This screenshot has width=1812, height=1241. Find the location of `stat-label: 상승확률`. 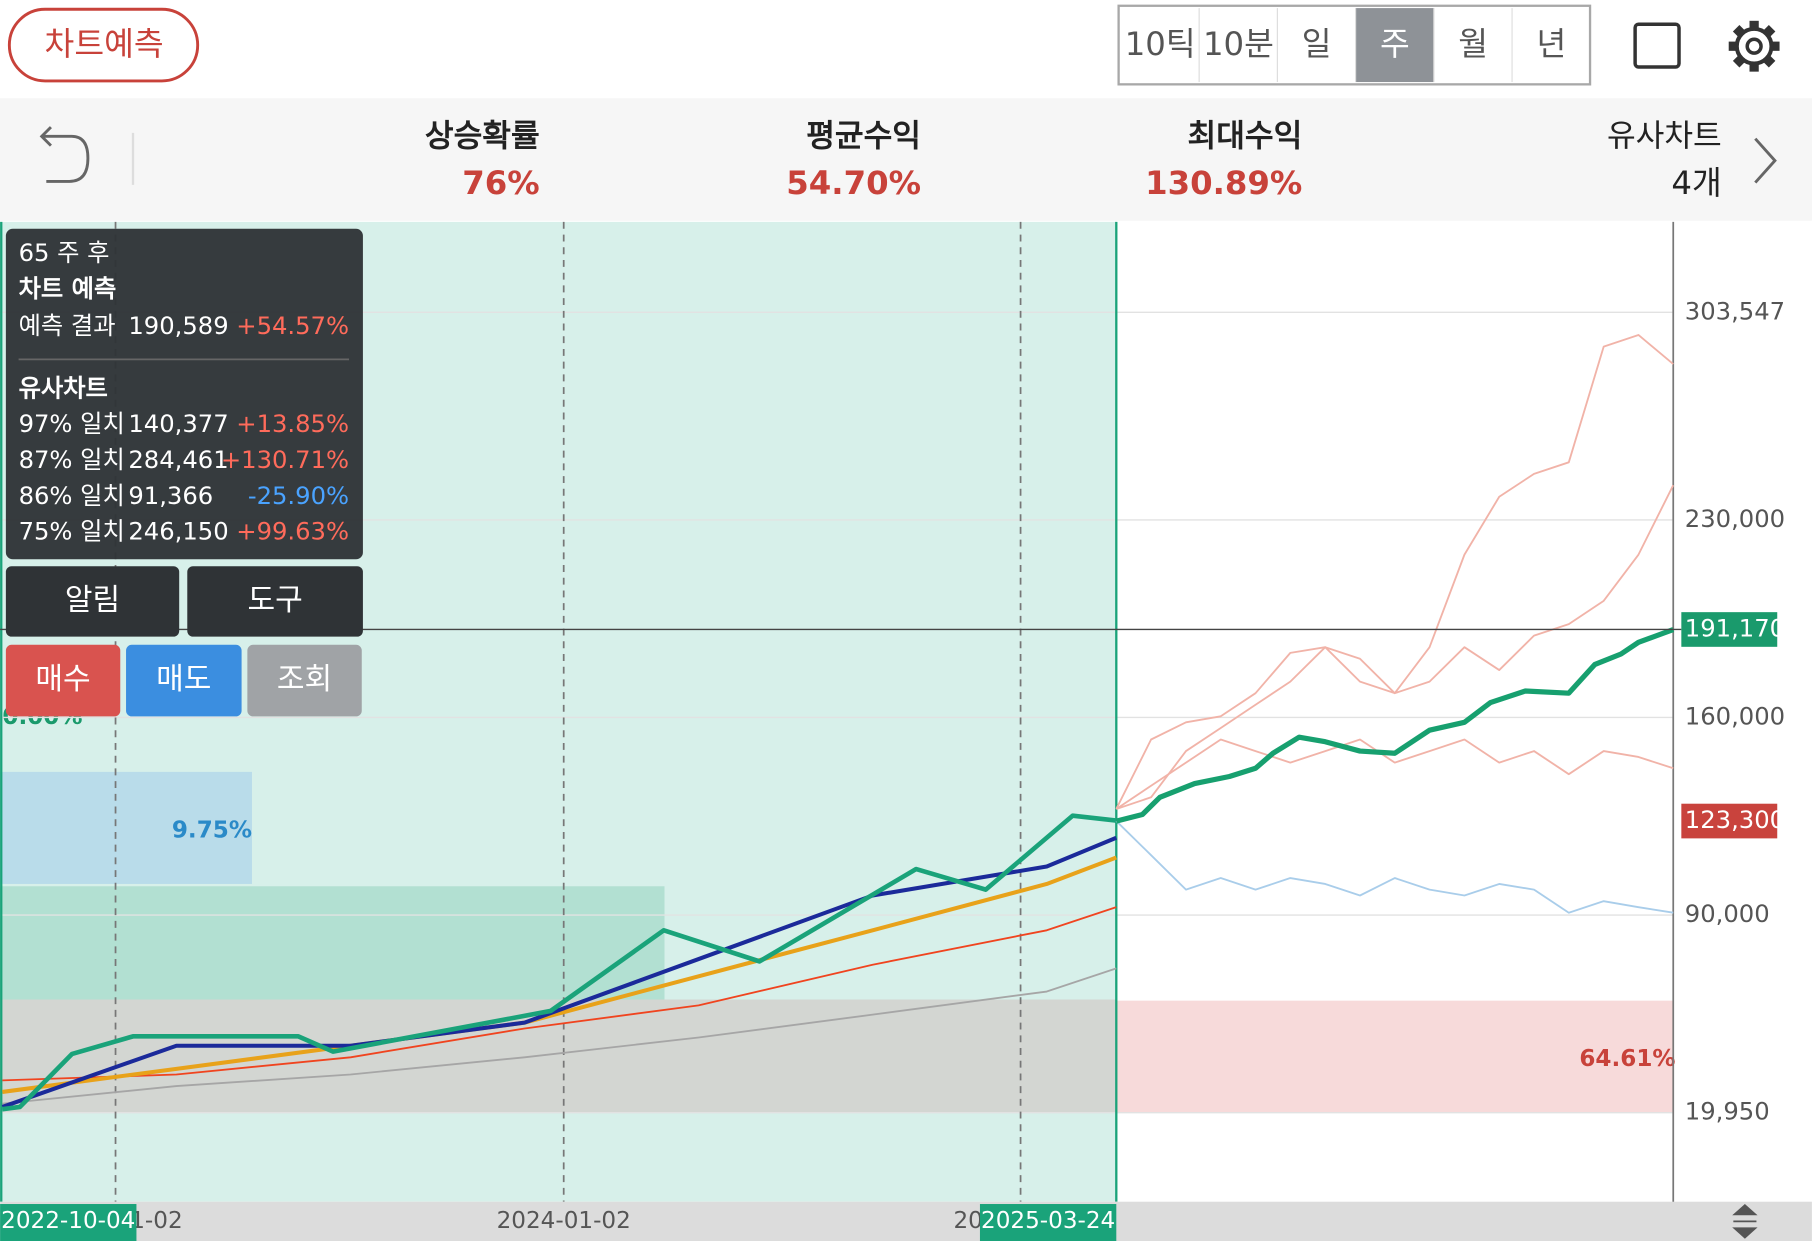

stat-label: 상승확률 is located at coordinates (482, 137).